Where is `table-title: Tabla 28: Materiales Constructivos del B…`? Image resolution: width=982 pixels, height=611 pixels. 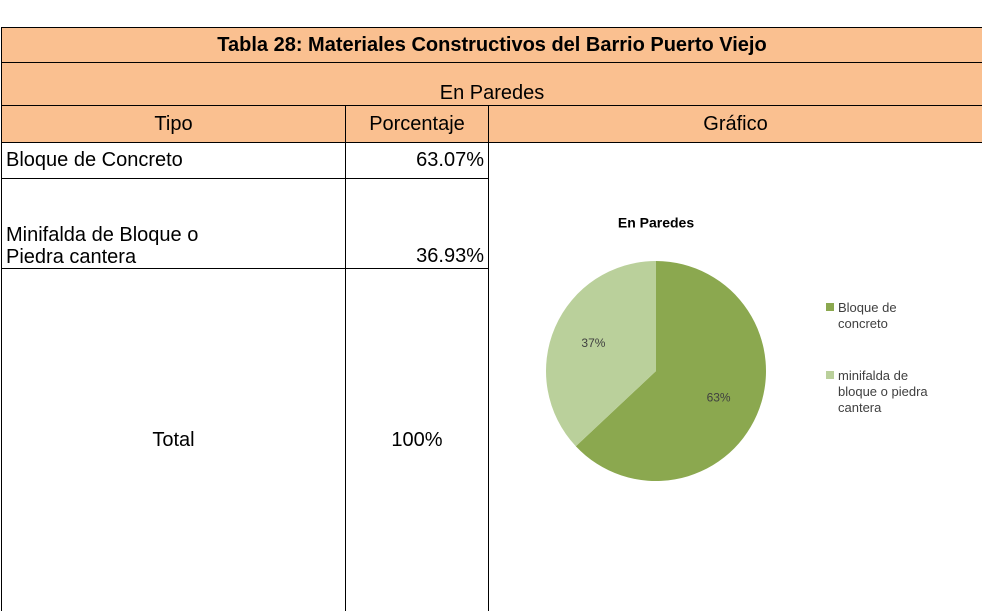
table-title: Tabla 28: Materiales Constructivos del B… is located at coordinates (491, 45).